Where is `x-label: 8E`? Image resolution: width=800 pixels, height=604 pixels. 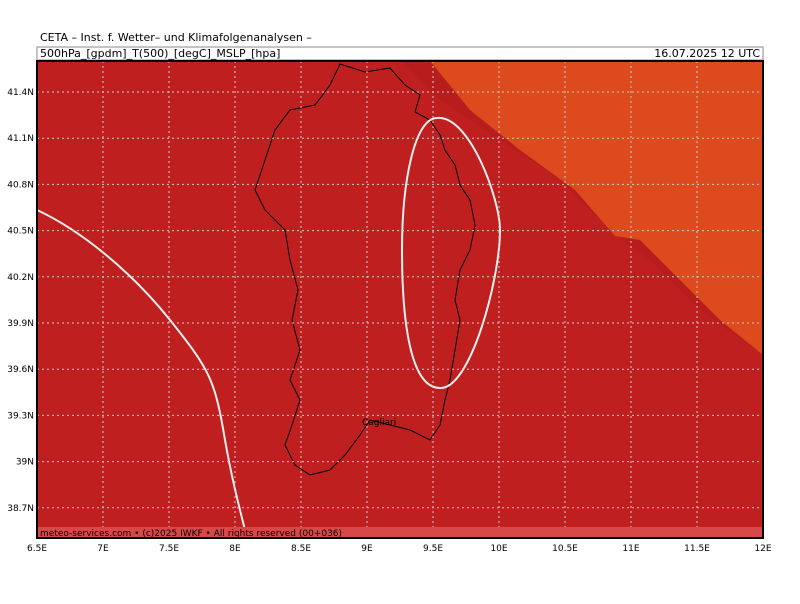
x-label: 8E is located at coordinates (235, 549).